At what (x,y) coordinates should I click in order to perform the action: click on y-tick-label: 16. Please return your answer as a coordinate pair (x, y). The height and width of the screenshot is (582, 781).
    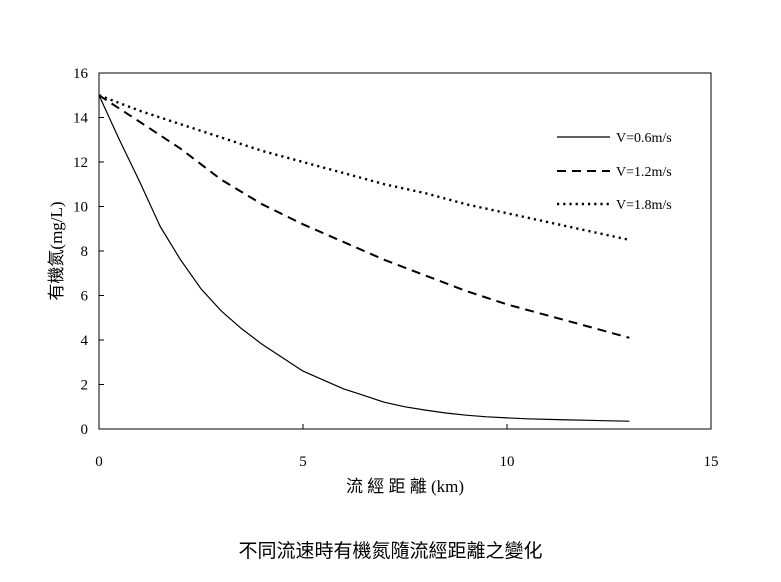
    Looking at the image, I should click on (81, 74).